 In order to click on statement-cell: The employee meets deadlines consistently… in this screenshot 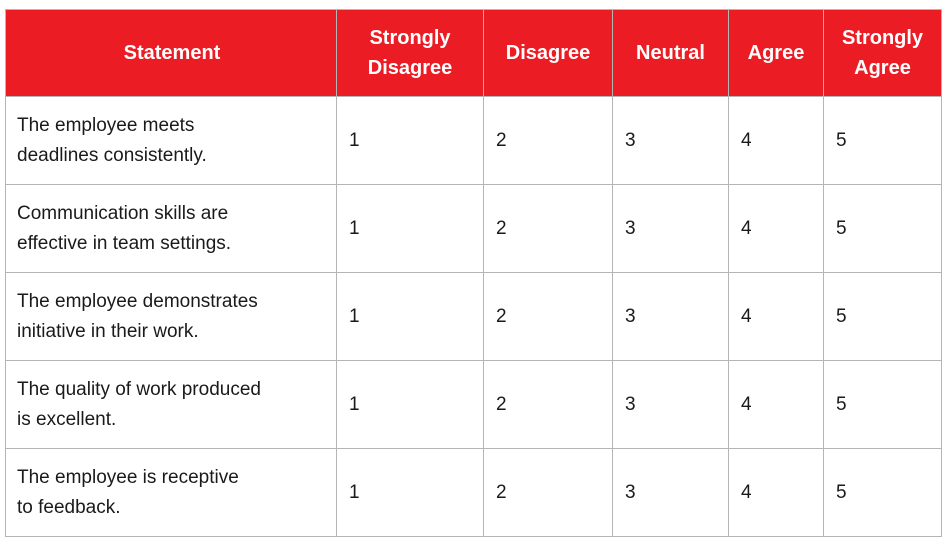, I will do `click(171, 140)`.